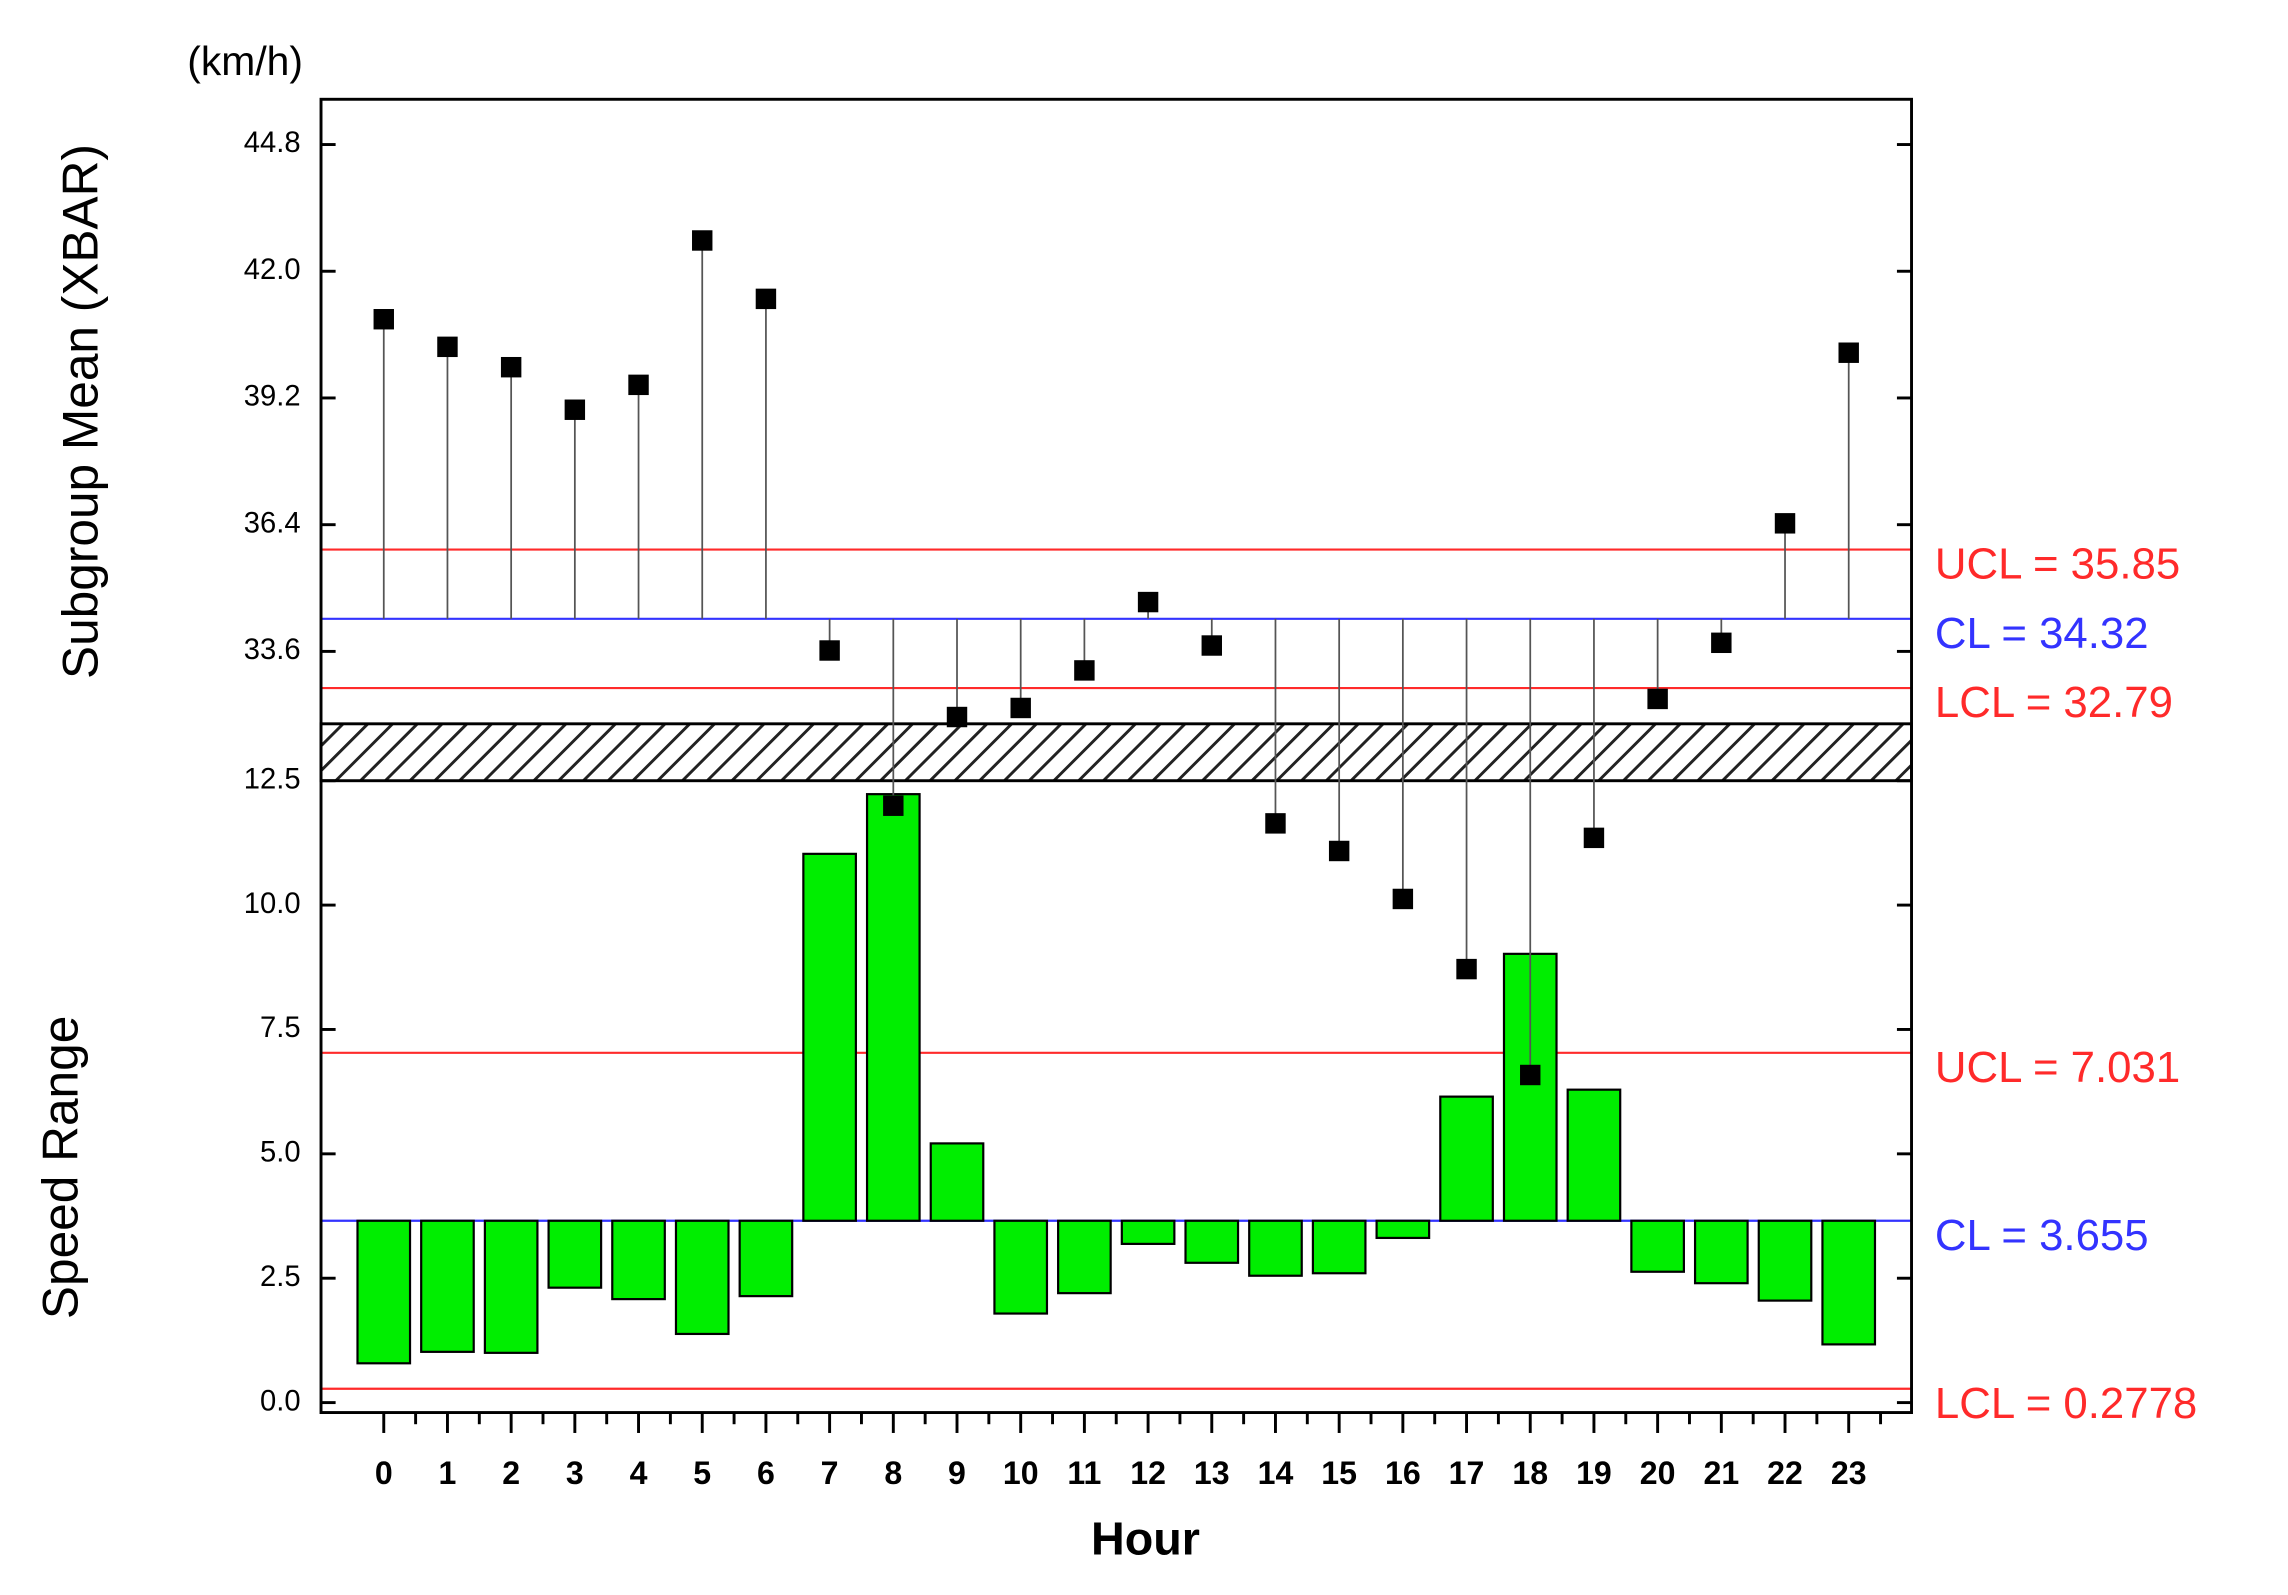  Describe the element at coordinates (830, 1473) in the screenshot. I see `x-tick-label: 7` at that location.